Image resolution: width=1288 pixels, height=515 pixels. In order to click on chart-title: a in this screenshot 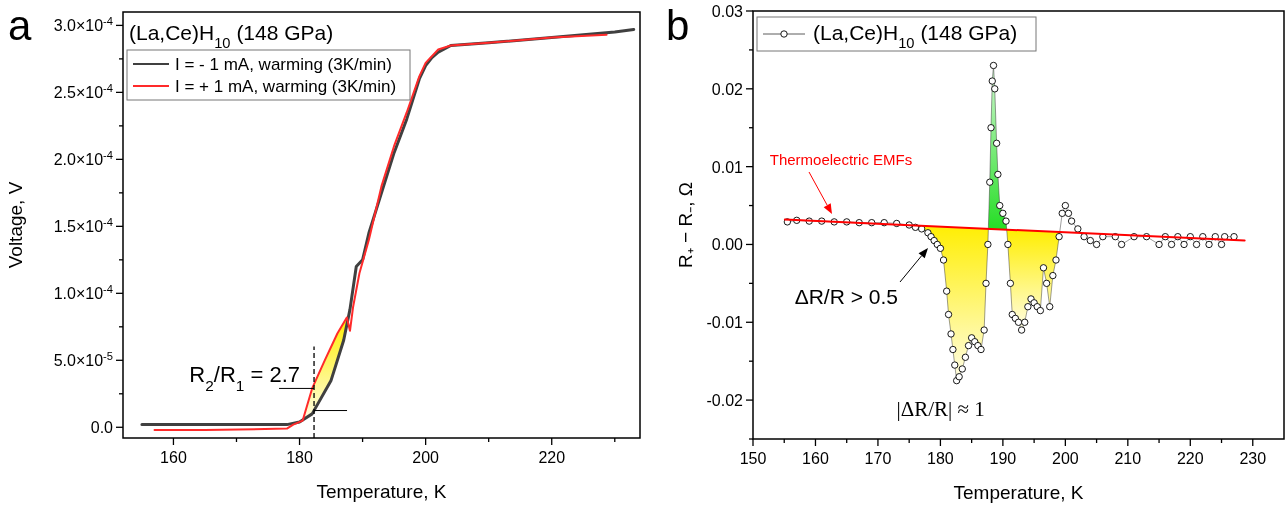, I will do `click(20, 25)`.